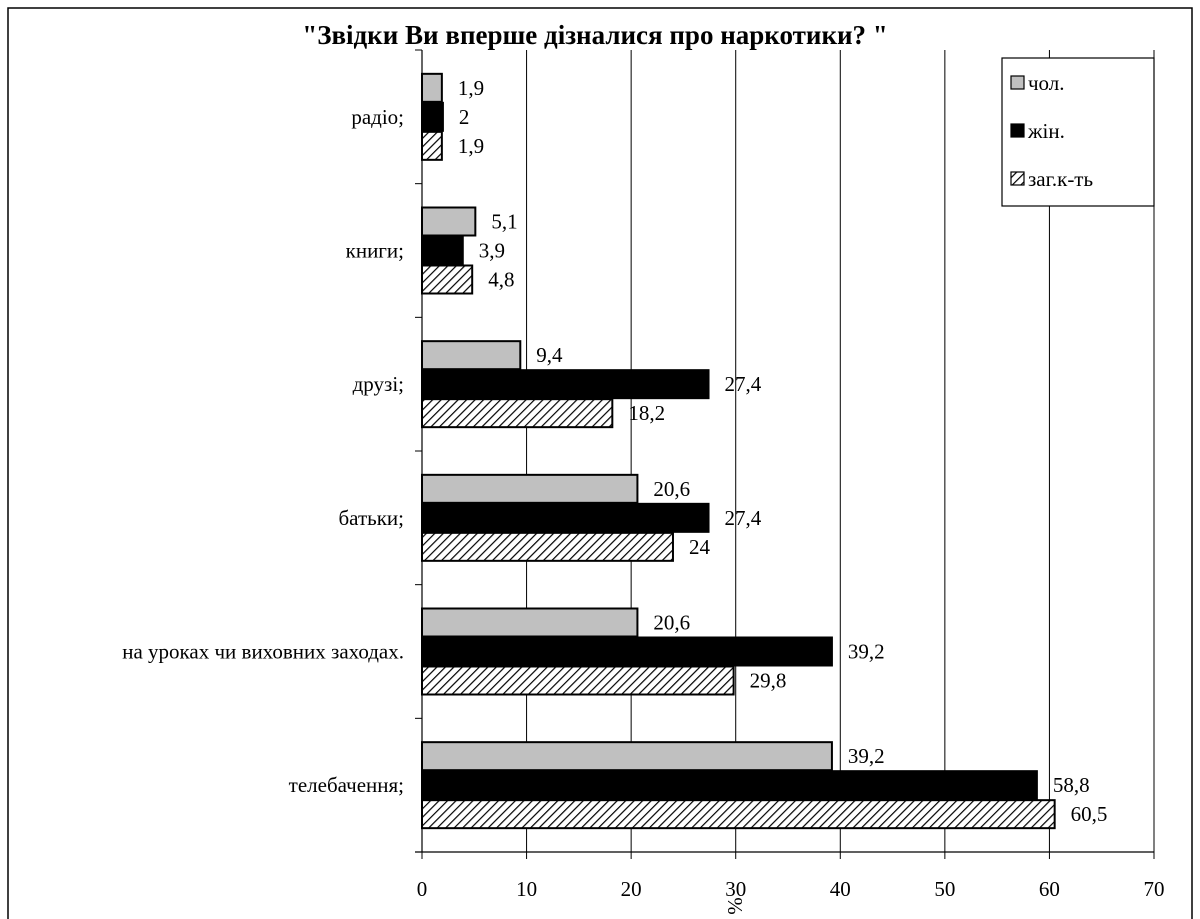  What do you see at coordinates (346, 785) in the screenshot?
I see `category-label-5: телебачення;` at bounding box center [346, 785].